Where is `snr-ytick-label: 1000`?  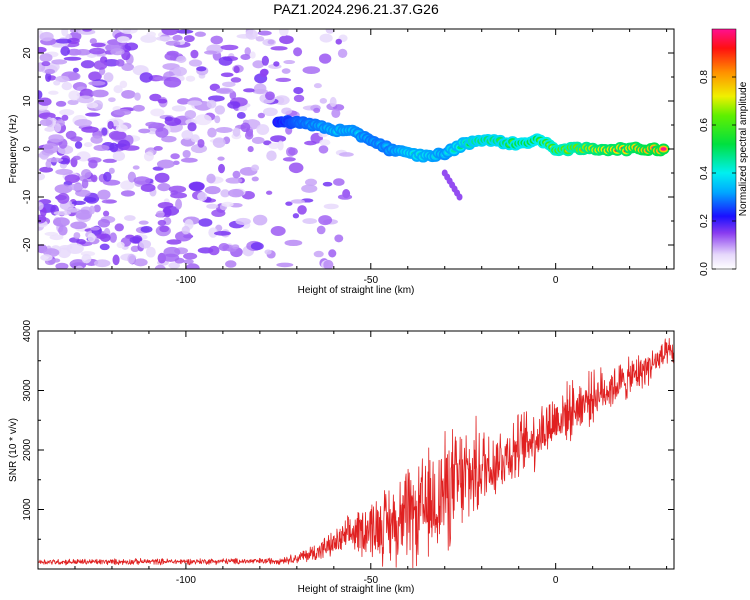 snr-ytick-label: 1000 is located at coordinates (27, 509).